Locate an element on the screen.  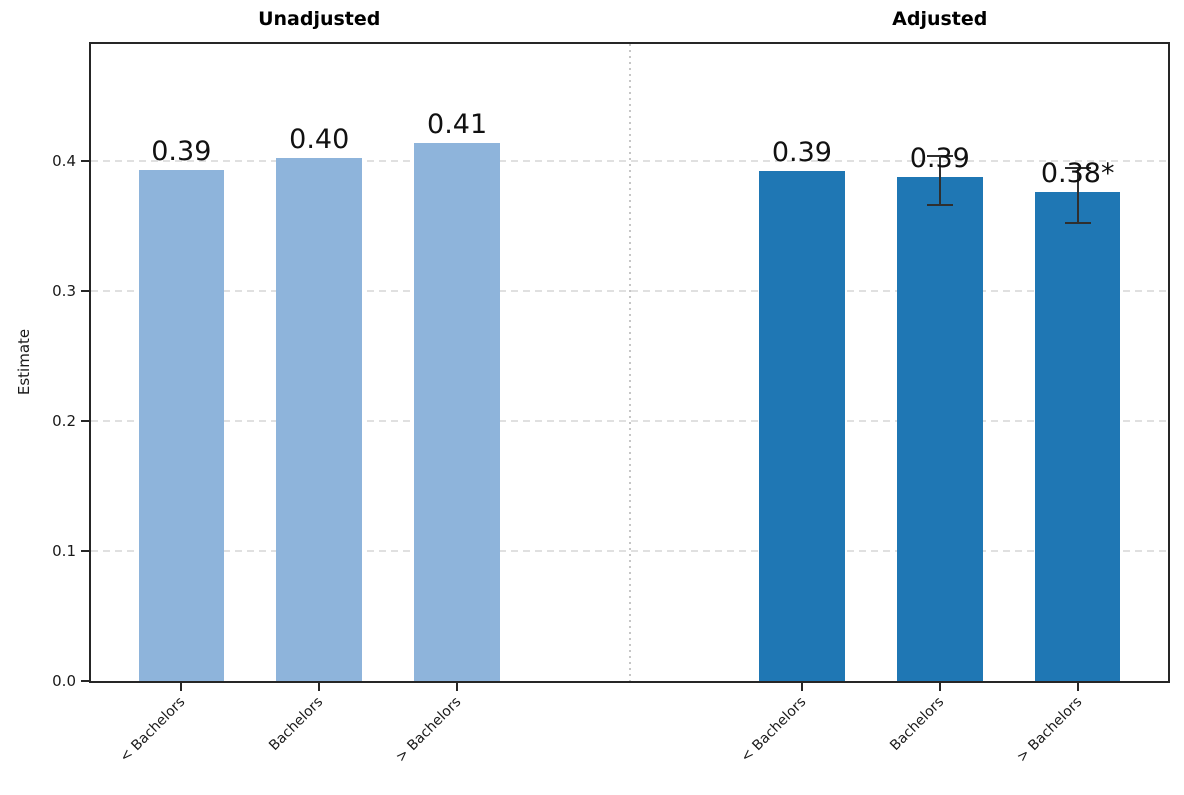
panel-title-unadjusted: Unadjusted is located at coordinates (319, 19).